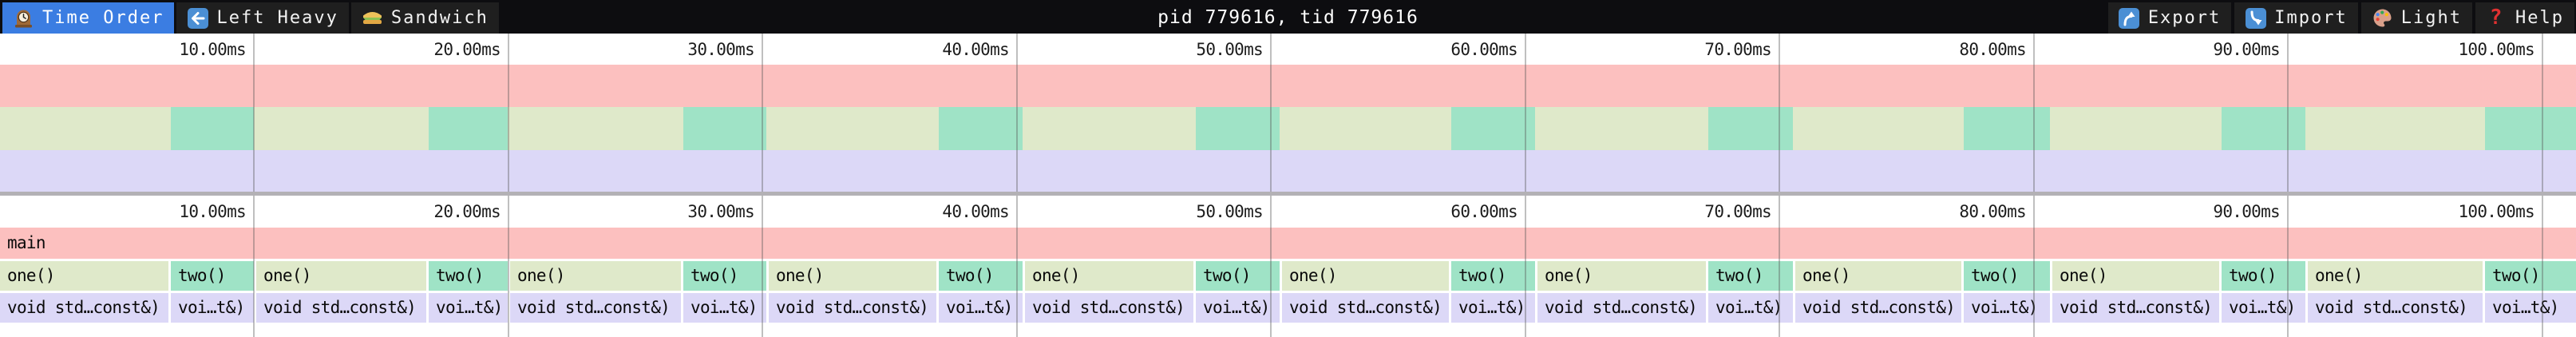 This screenshot has width=2576, height=337. I want to click on help-button: ? Help, so click(2525, 18).